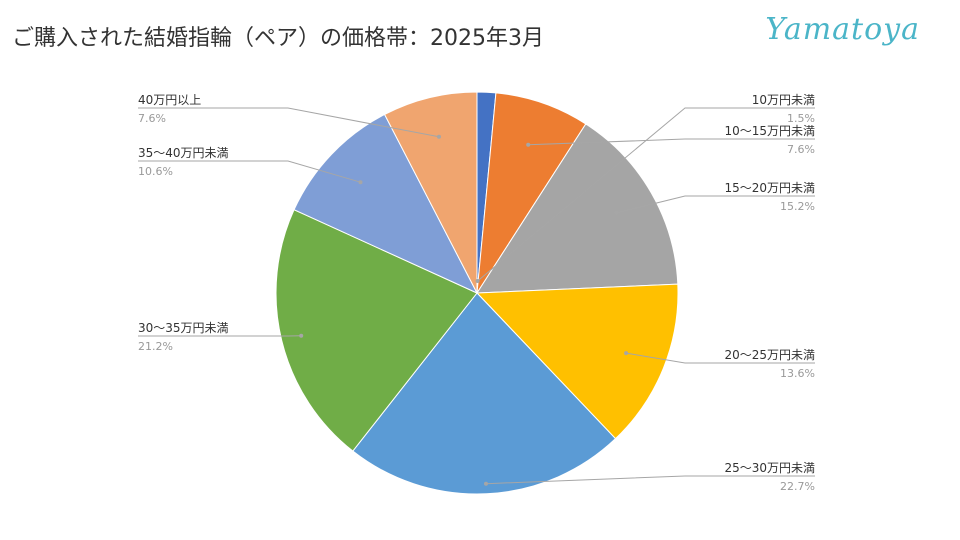  What do you see at coordinates (155, 171) in the screenshot?
I see `slice-value-6: 10.6%` at bounding box center [155, 171].